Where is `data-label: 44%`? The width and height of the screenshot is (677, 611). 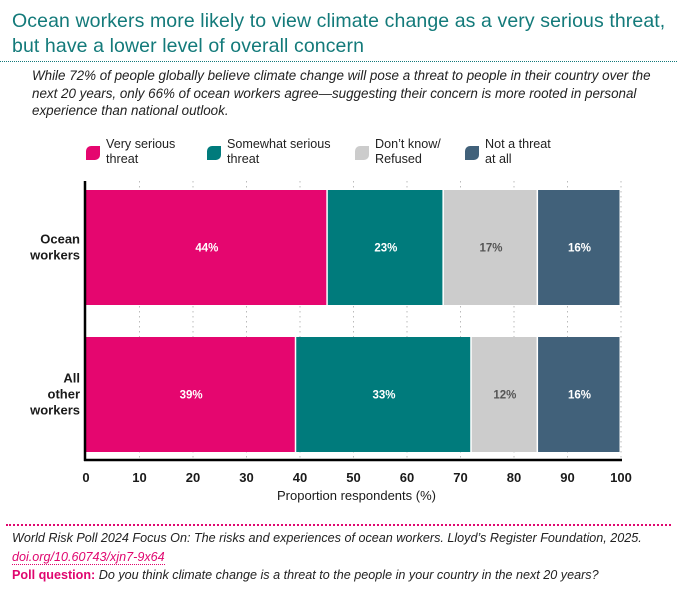 data-label: 44% is located at coordinates (206, 249).